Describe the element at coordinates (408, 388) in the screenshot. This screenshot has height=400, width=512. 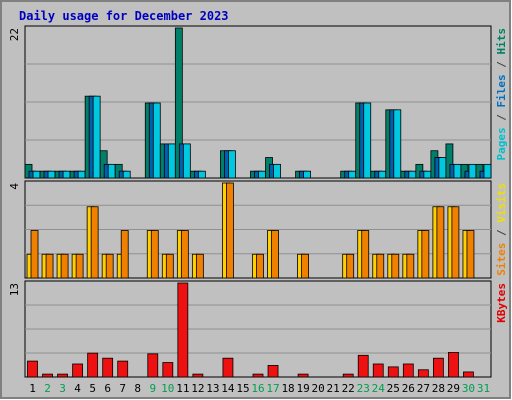
I see `day-label-26: 26` at that location.